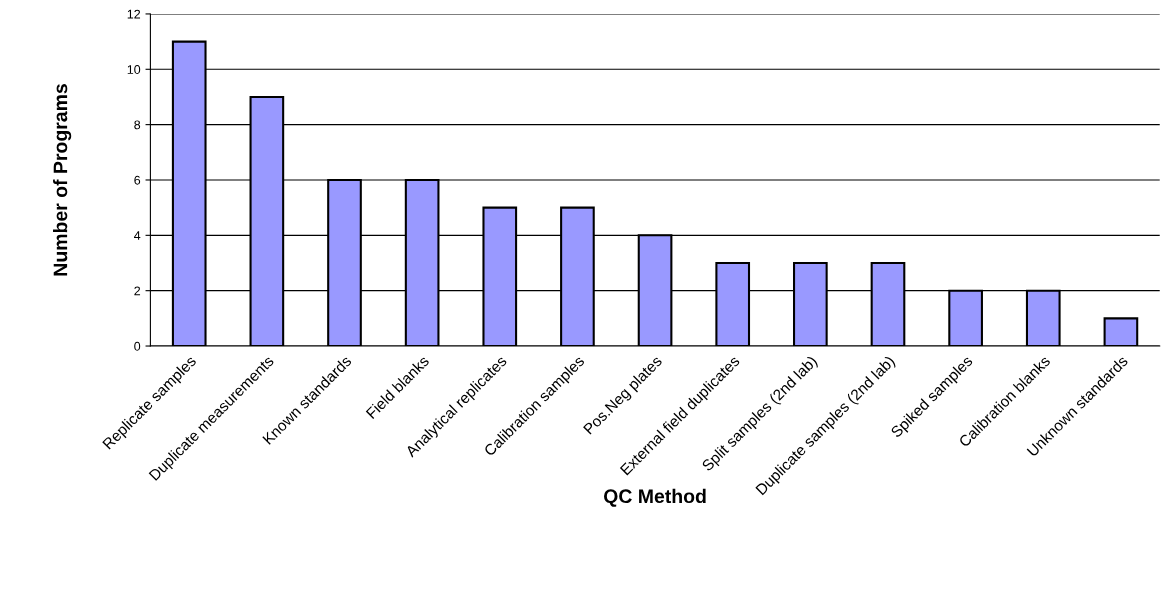  Describe the element at coordinates (137, 346) in the screenshot. I see `y-tick-label: 0` at that location.